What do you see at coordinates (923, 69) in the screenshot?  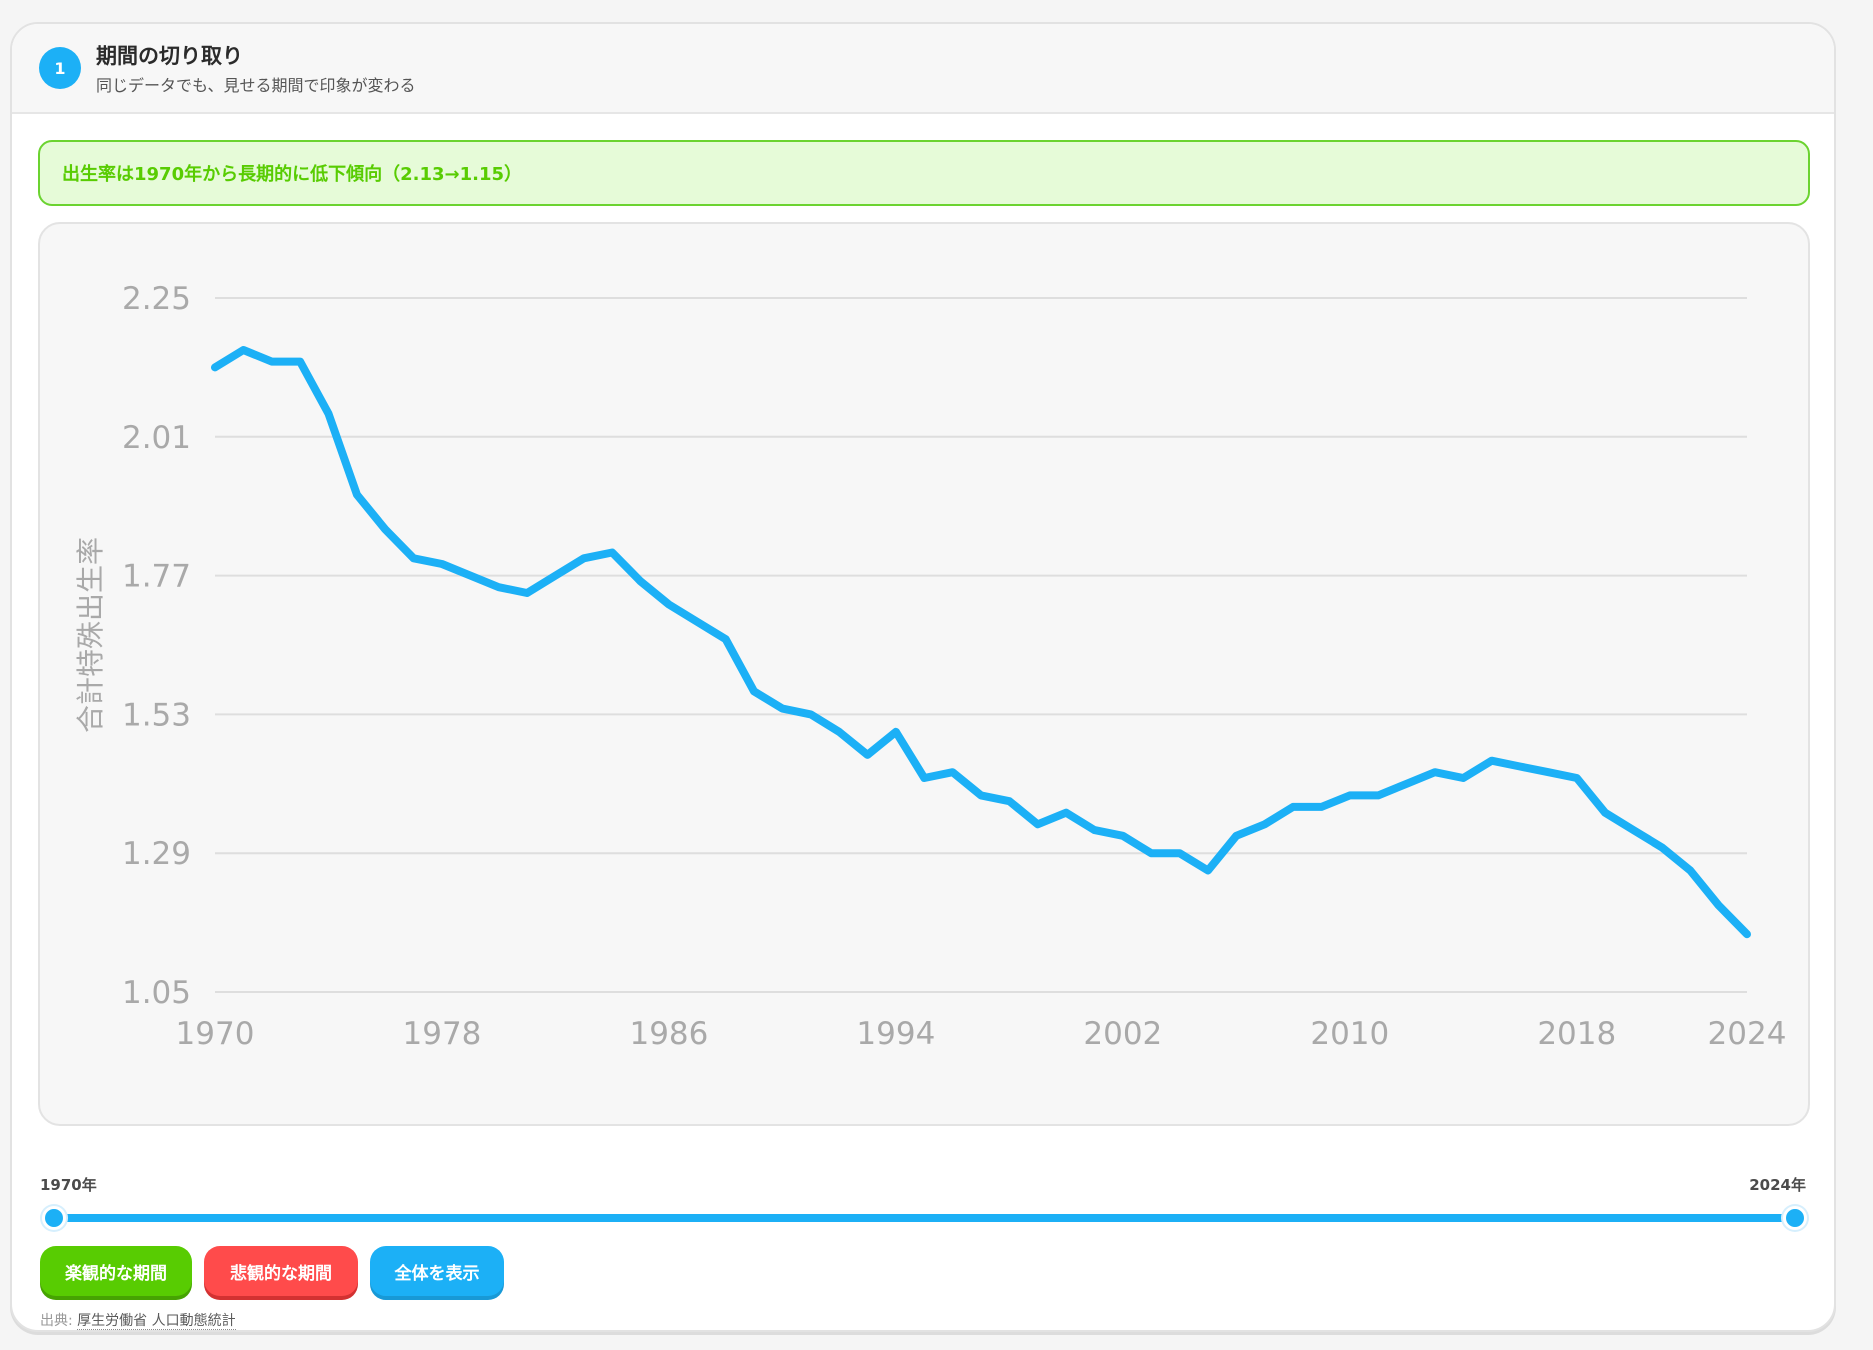 I see `card-header: 1 期間の切り取り 同じデータでも、見せる期間で印象が変わる` at bounding box center [923, 69].